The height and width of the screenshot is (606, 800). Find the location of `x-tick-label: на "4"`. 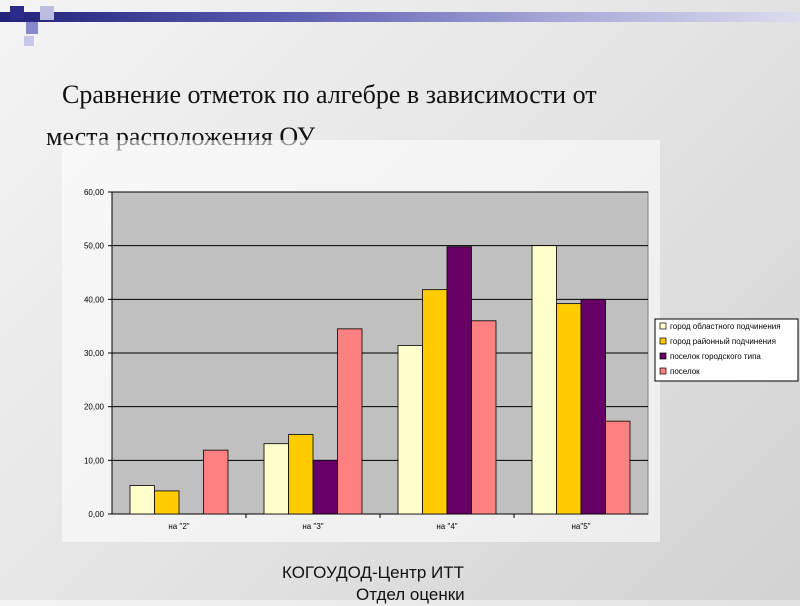

x-tick-label: на "4" is located at coordinates (446, 526).